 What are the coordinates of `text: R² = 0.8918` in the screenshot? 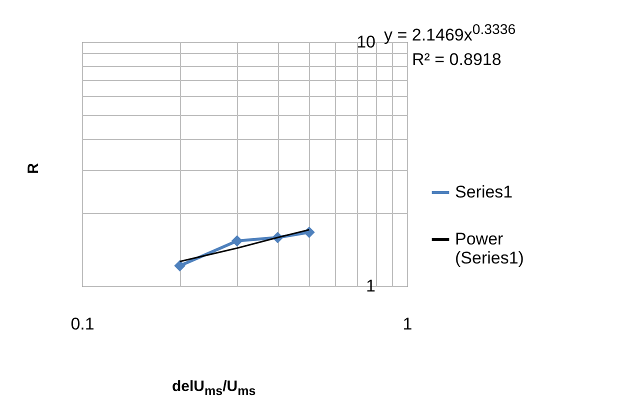 It's located at (457, 60).